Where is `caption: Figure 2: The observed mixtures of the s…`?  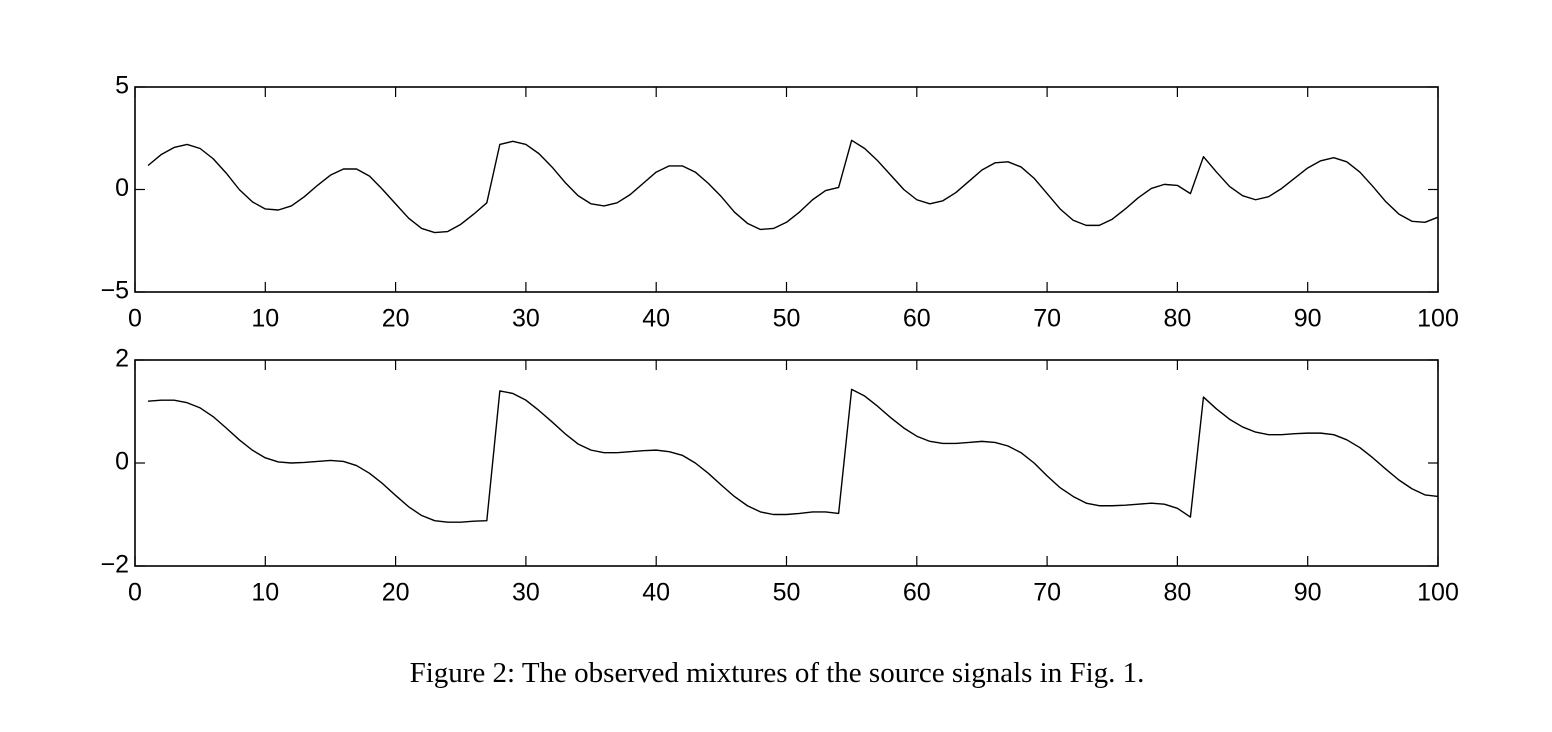
caption: Figure 2: The observed mixtures of the s… is located at coordinates (777, 673).